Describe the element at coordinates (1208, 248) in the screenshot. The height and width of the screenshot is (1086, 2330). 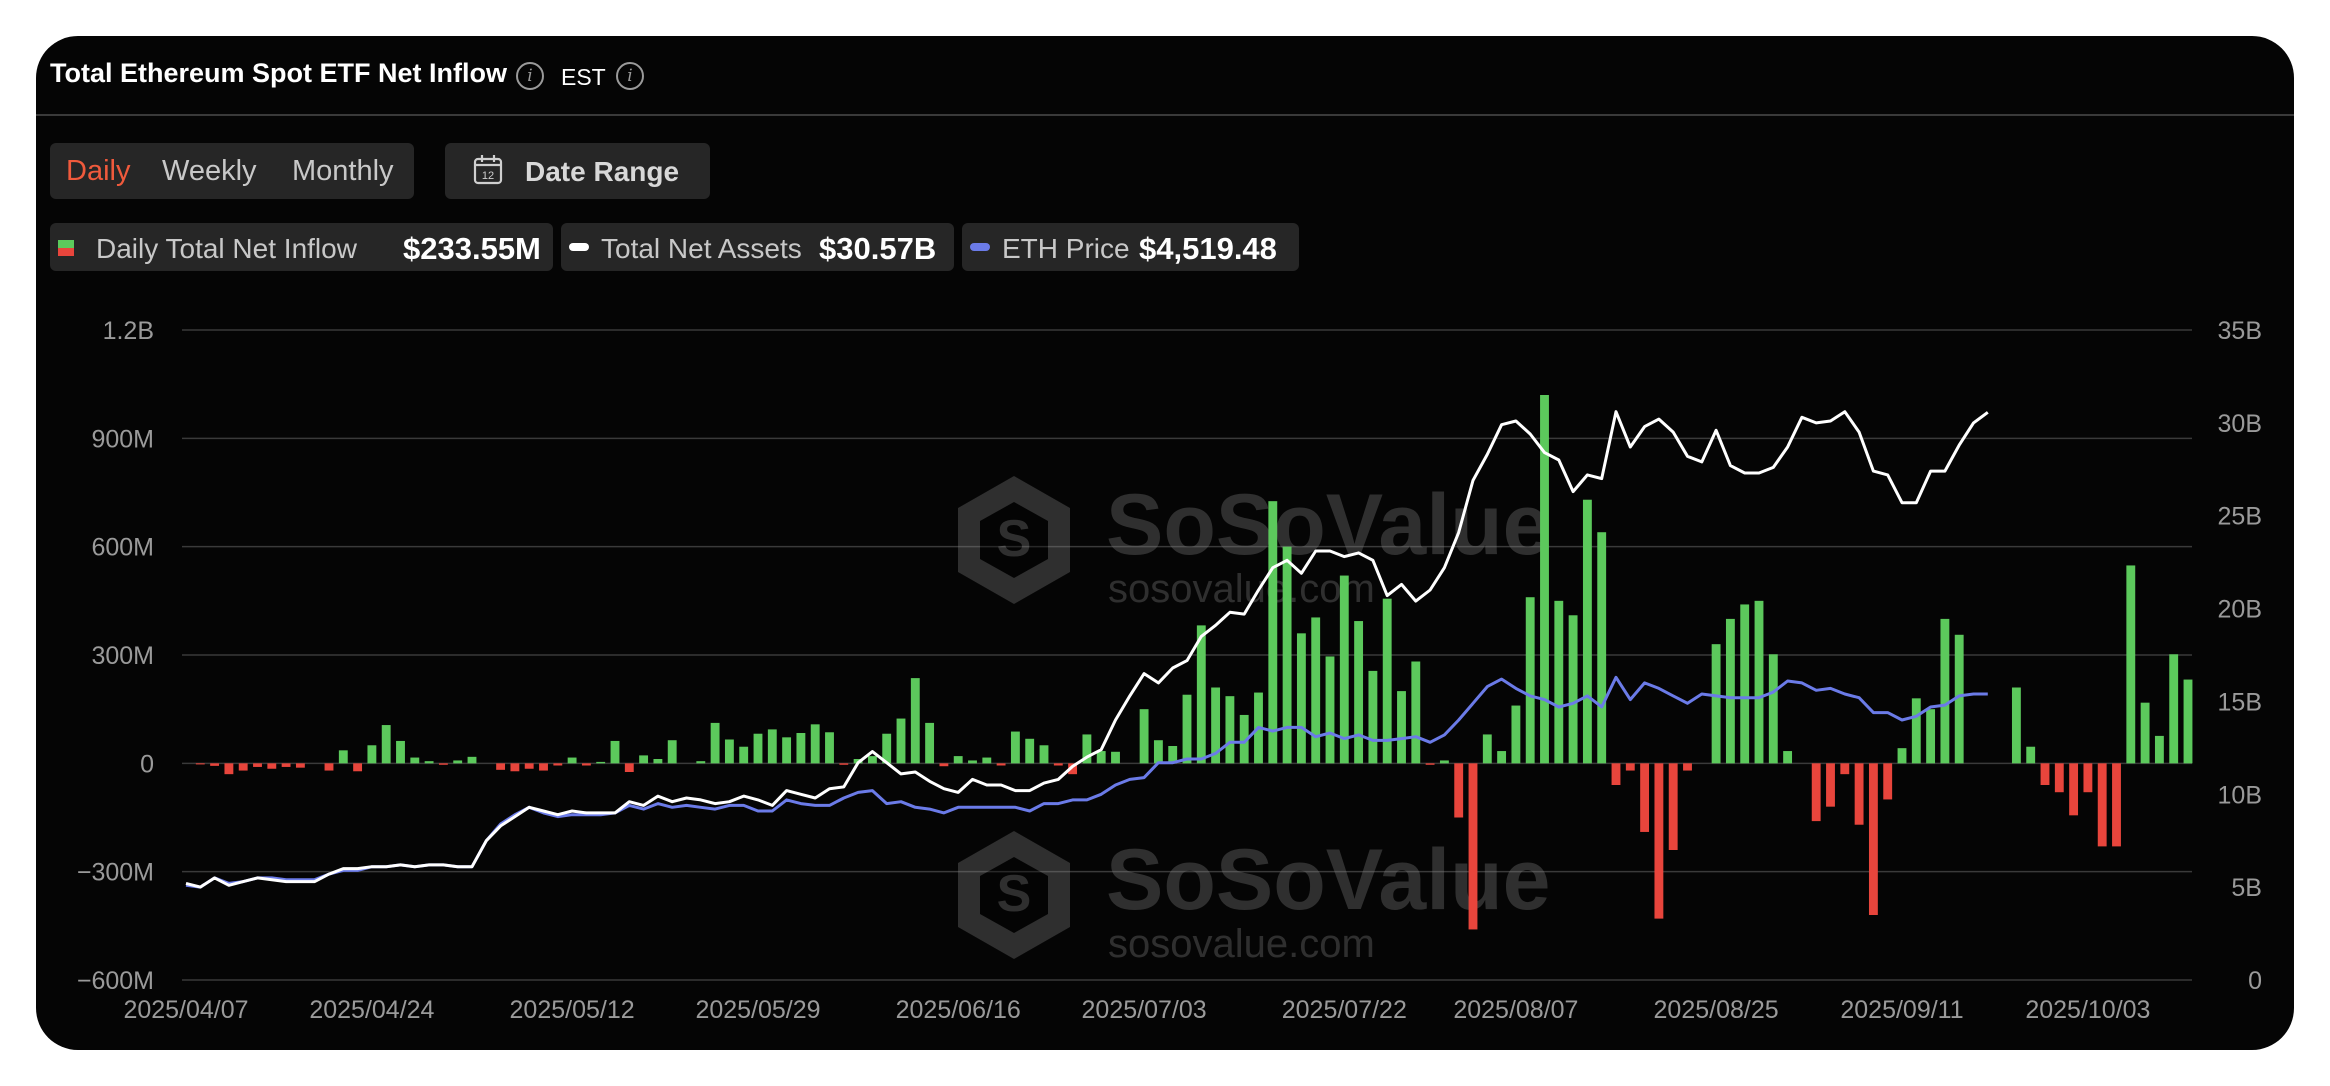
I see `legend-value: $4,519.48` at that location.